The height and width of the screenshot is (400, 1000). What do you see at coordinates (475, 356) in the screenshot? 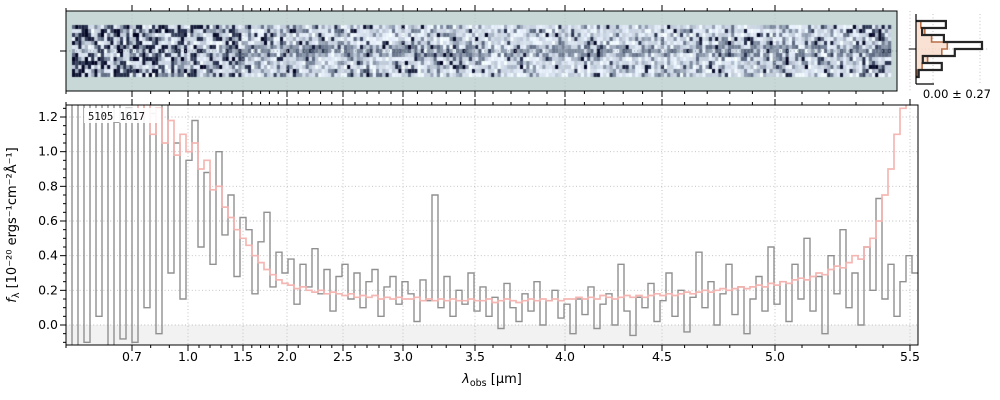
I see `x-tick-label: 3.5` at bounding box center [475, 356].